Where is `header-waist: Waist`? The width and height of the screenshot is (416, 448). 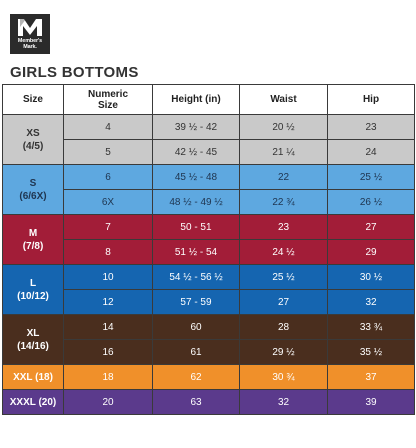 header-waist: Waist is located at coordinates (283, 99).